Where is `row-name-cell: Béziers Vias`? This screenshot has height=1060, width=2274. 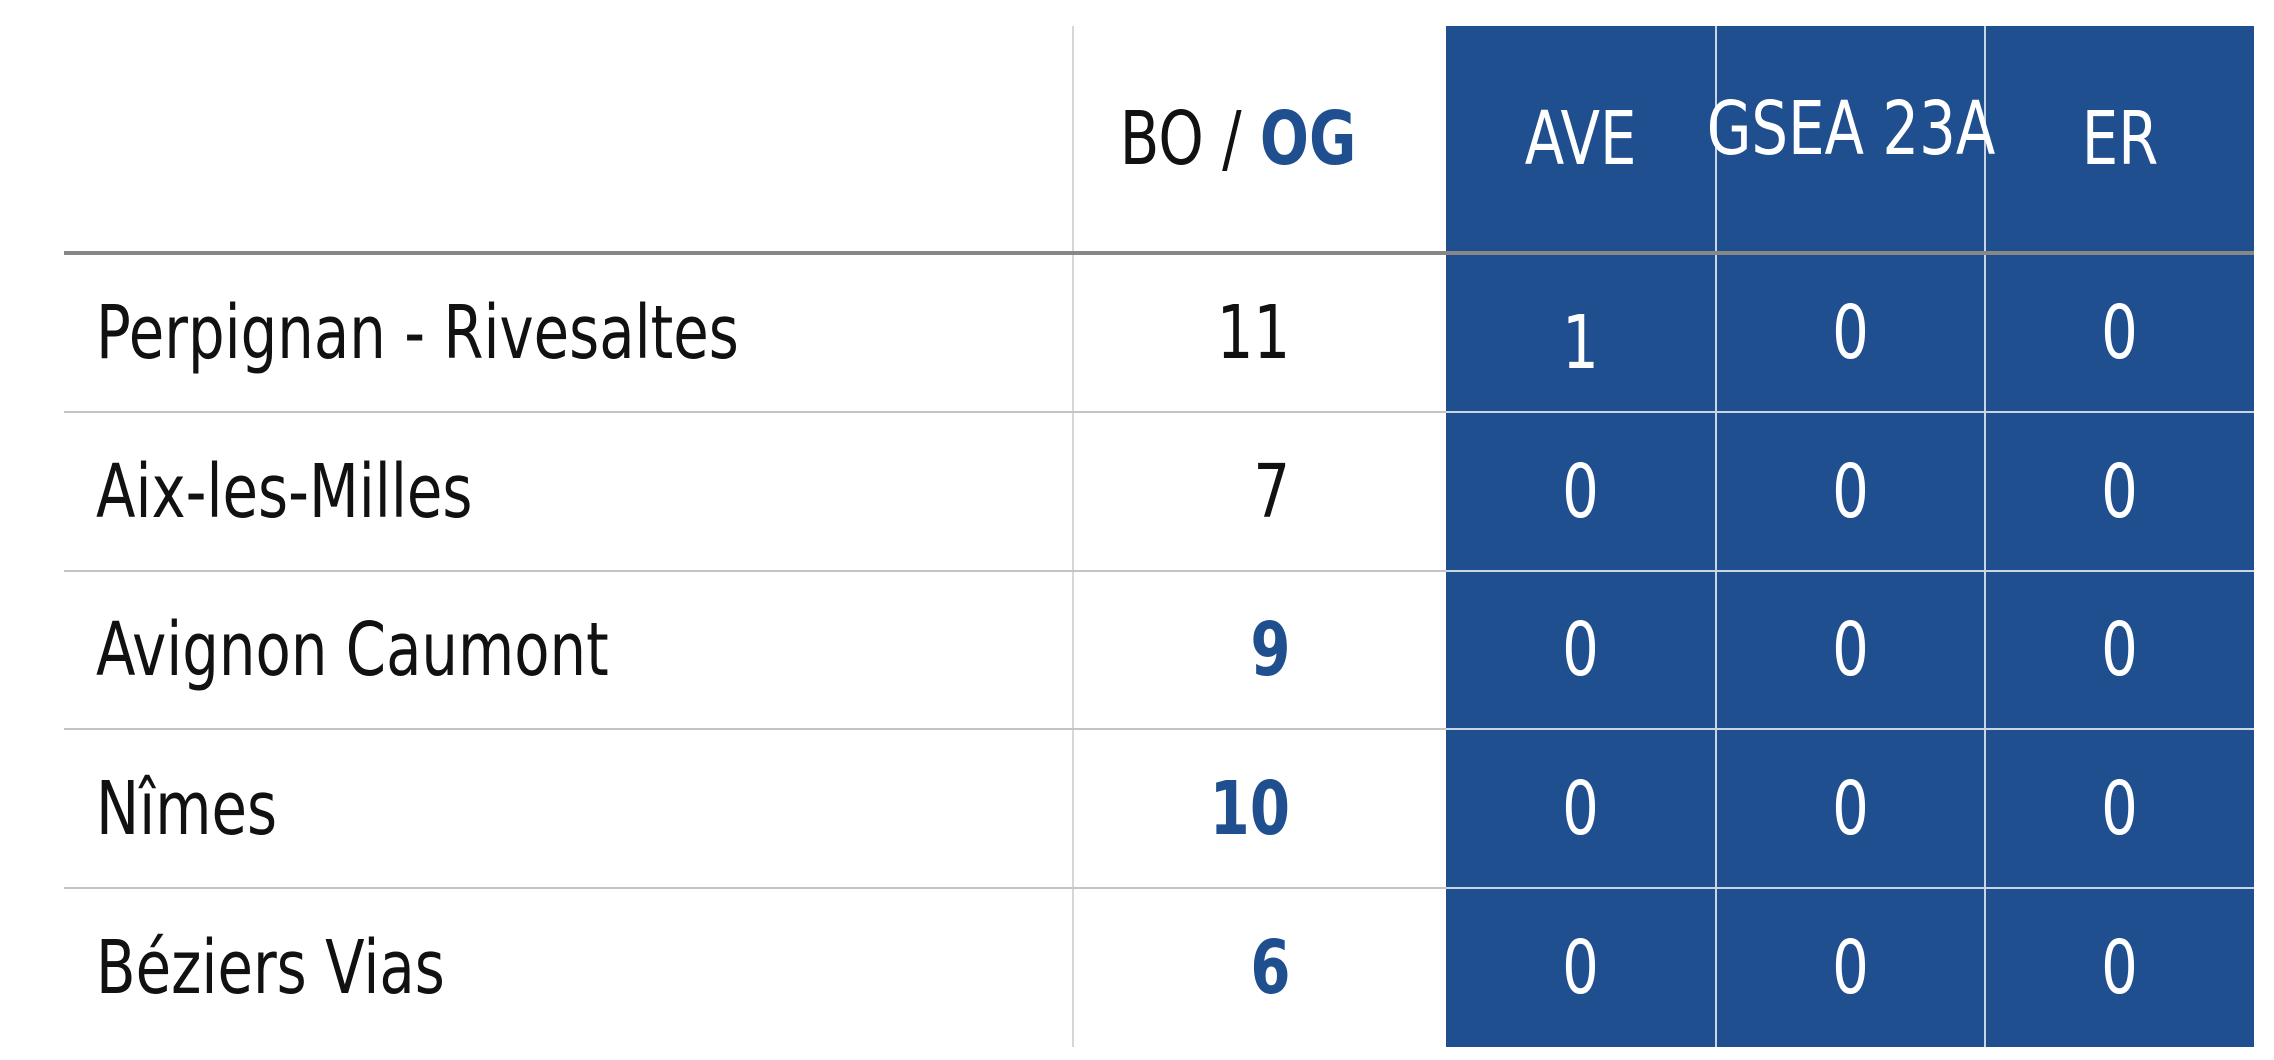 row-name-cell: Béziers Vias is located at coordinates (546, 968).